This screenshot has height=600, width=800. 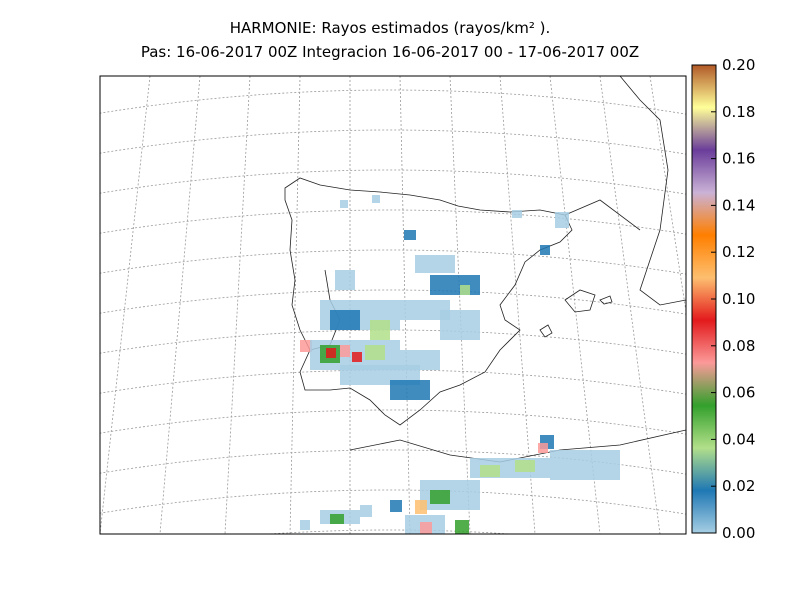 I want to click on colorbar-tick-label: 0.06, so click(x=738, y=393).